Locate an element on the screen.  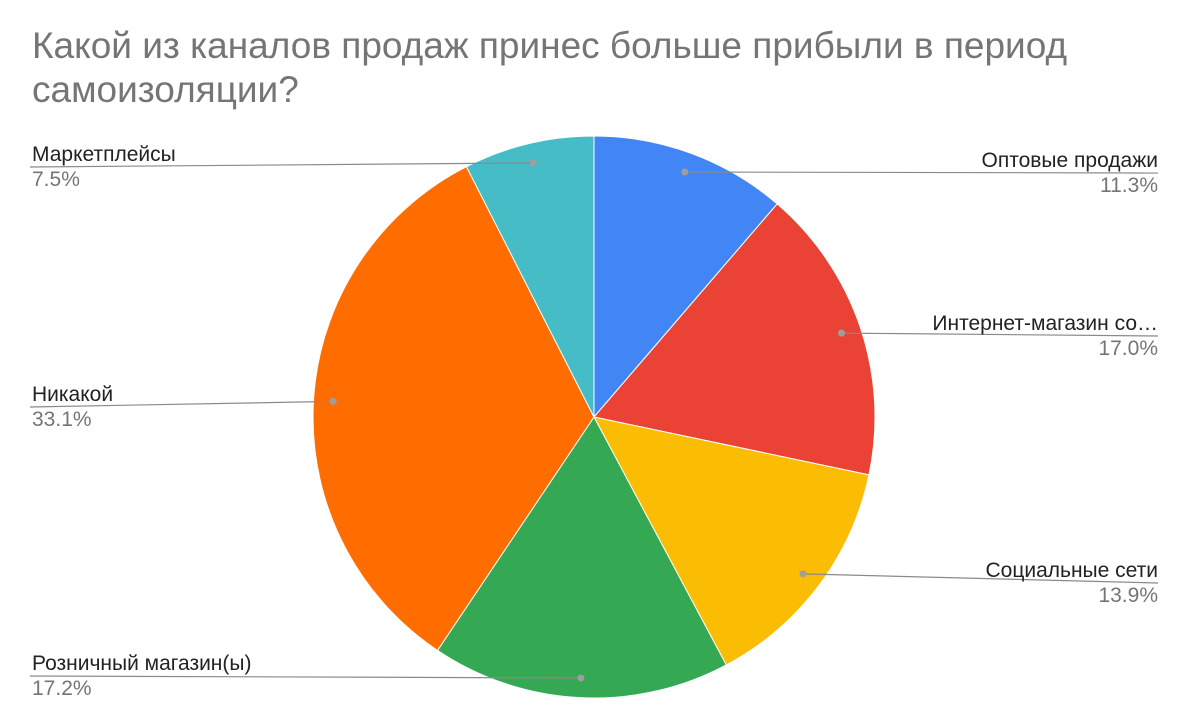
slice-percent: 11.3% is located at coordinates (1129, 185).